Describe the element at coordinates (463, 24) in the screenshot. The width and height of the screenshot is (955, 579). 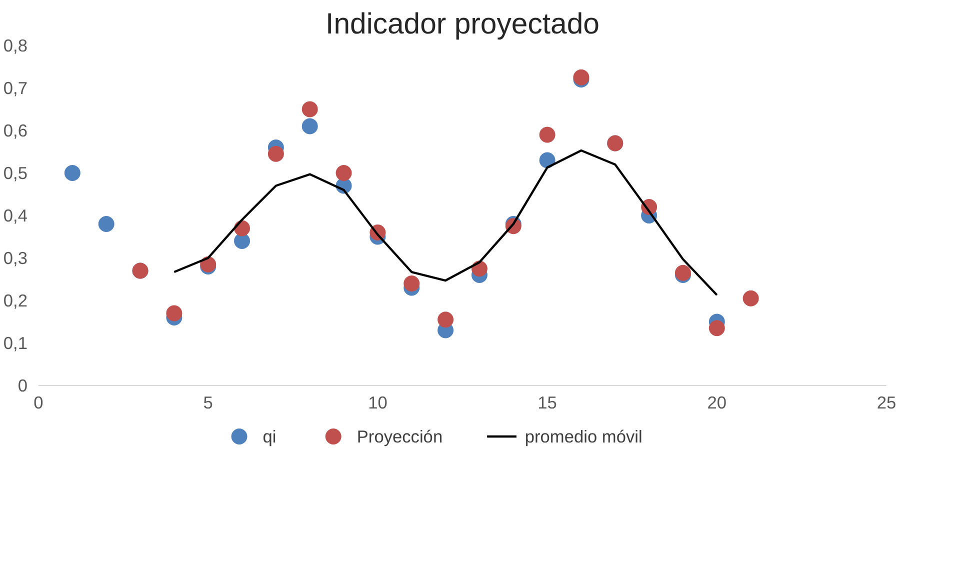
I see `chart-title: Indicador proyectado` at that location.